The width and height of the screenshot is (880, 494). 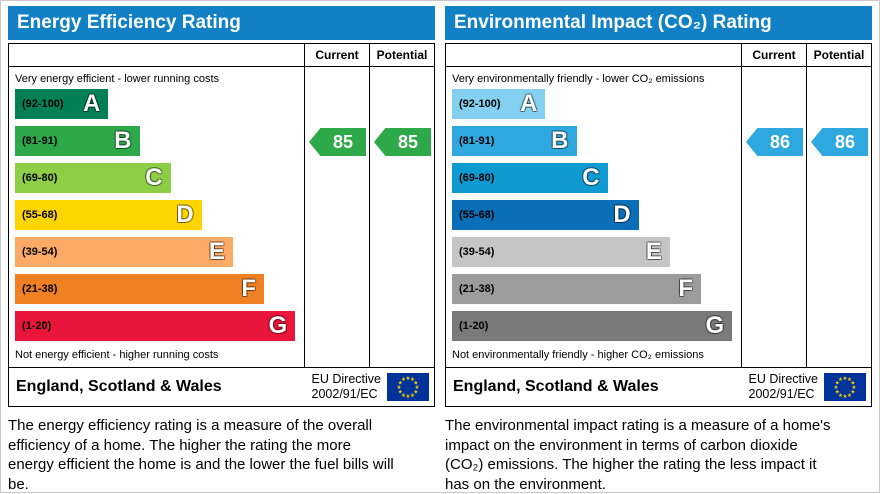 I want to click on rating-band-c: (69-80) C, so click(x=530, y=178).